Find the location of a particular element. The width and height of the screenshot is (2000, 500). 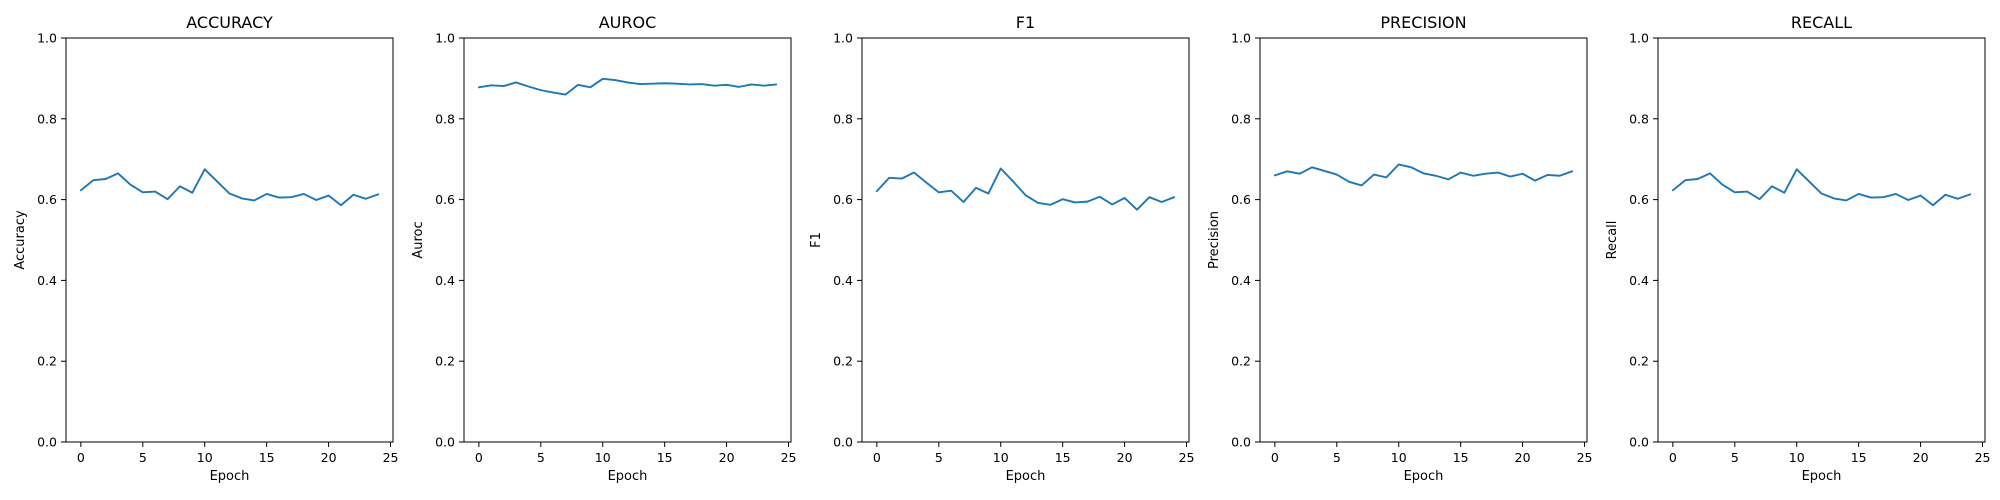

y-axis-label: Accuracy is located at coordinates (20, 240).